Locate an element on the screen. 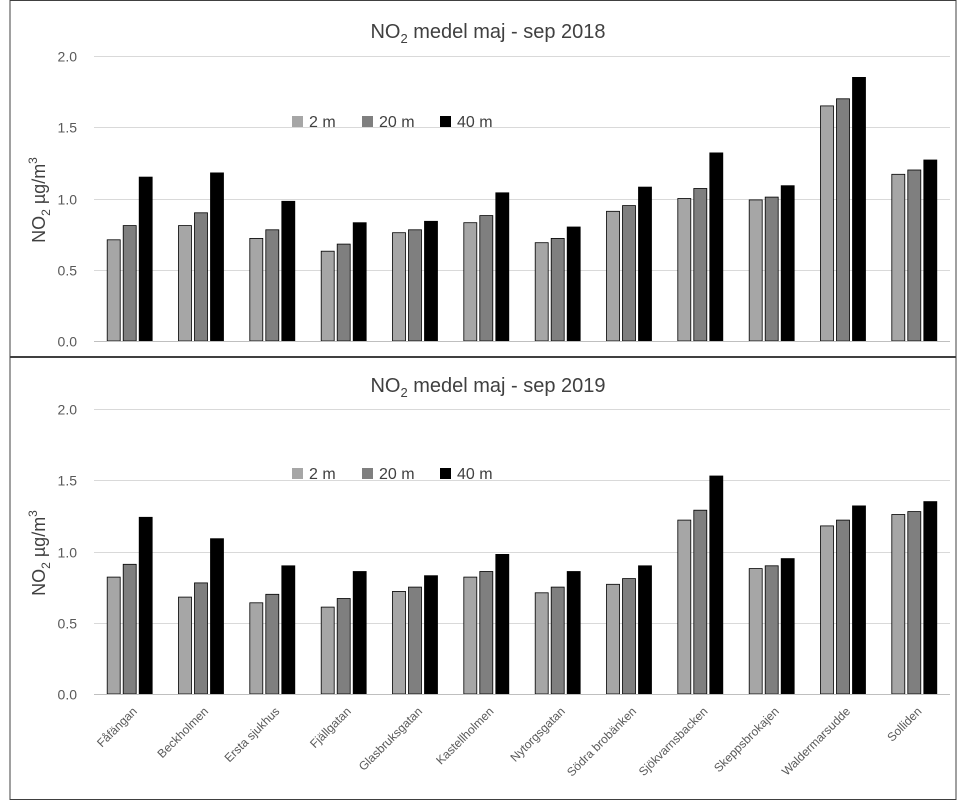  chart-title: NO2 medel maj - sep 2018 is located at coordinates (487, 33).